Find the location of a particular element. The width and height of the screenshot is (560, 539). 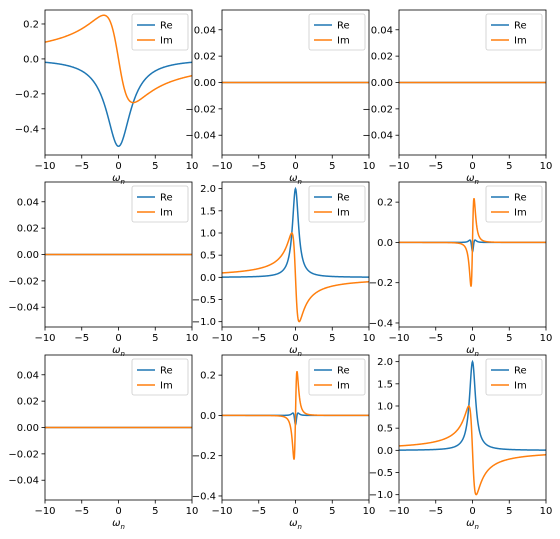

y-tick-label: 1.5 is located at coordinates (385, 384).